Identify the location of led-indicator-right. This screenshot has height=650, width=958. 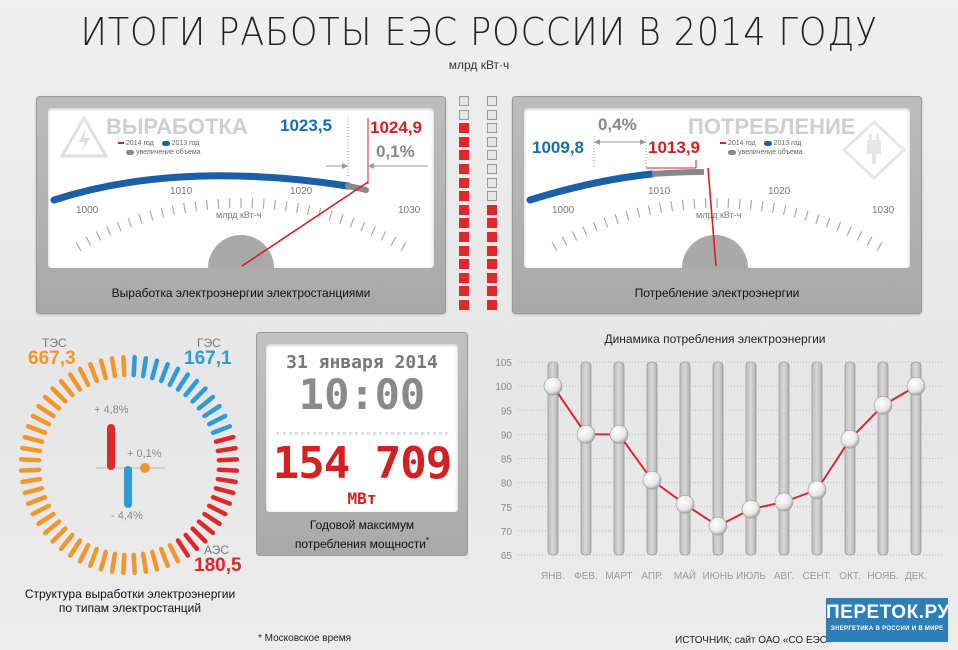
(493, 206).